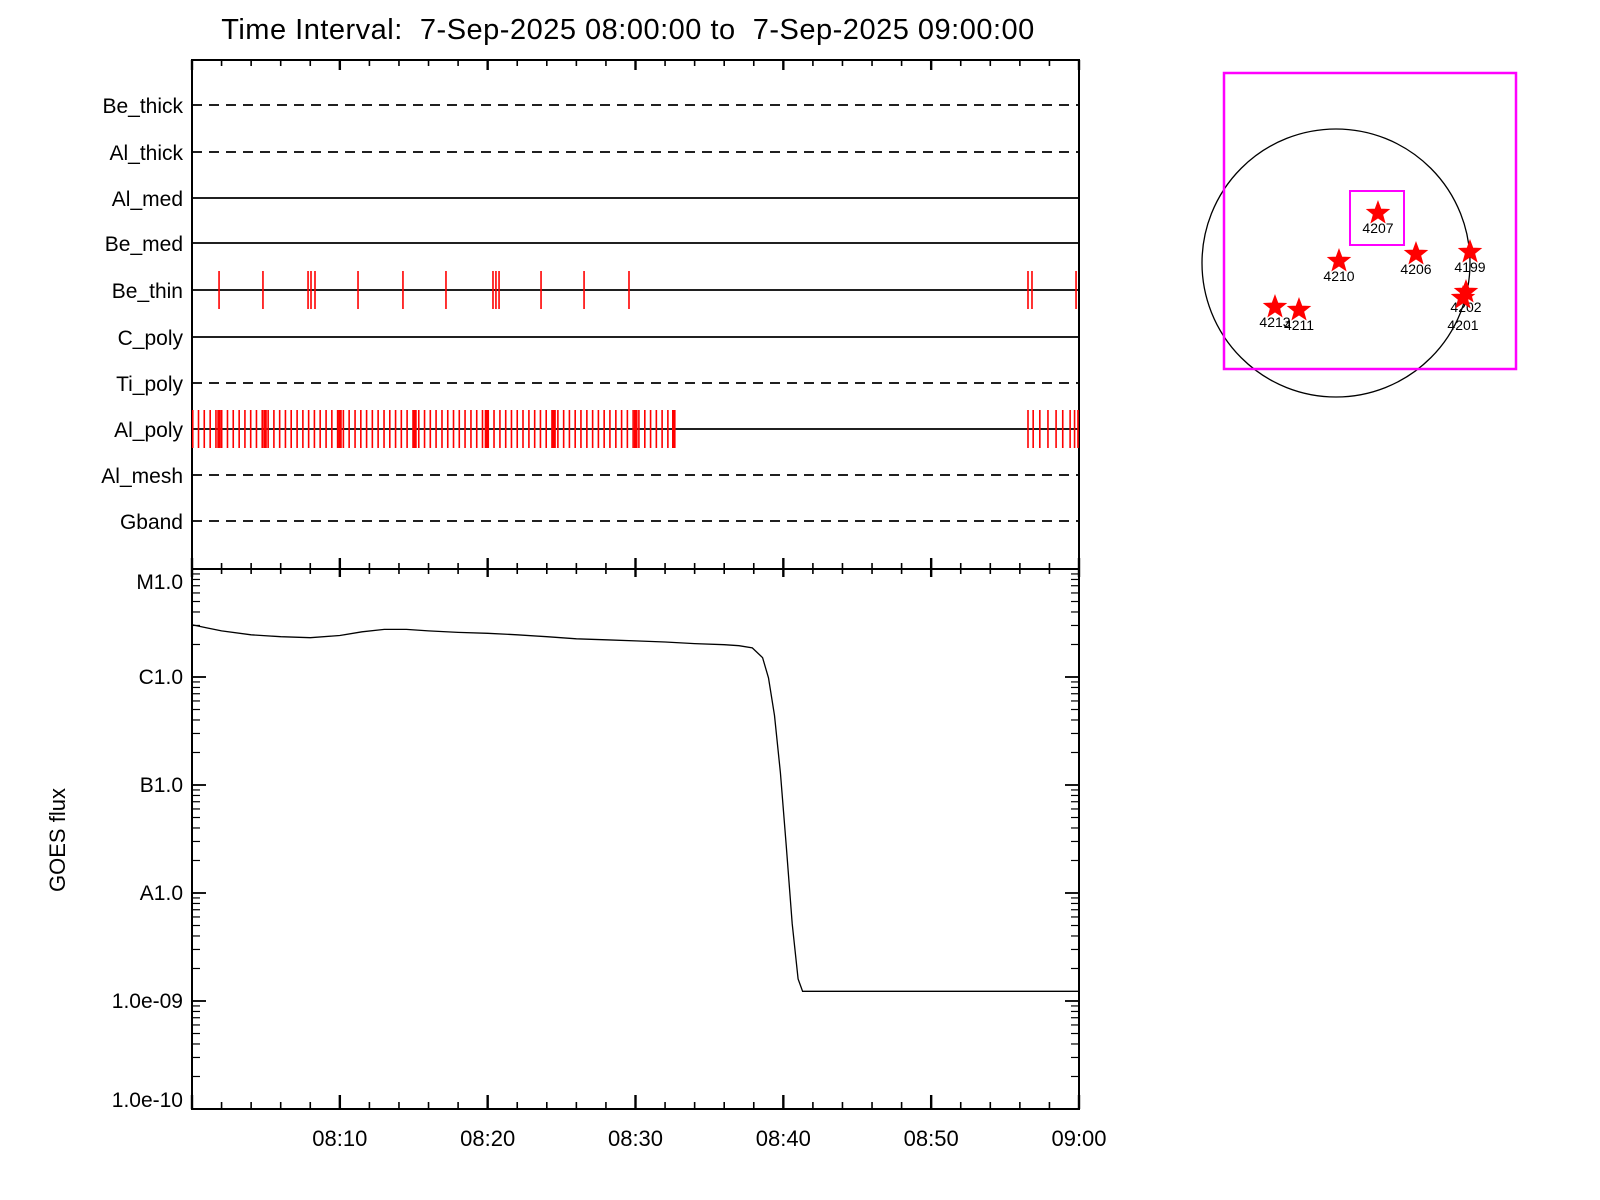 Image resolution: width=1600 pixels, height=1200 pixels. I want to click on active-region-4210: 4210, so click(1339, 266).